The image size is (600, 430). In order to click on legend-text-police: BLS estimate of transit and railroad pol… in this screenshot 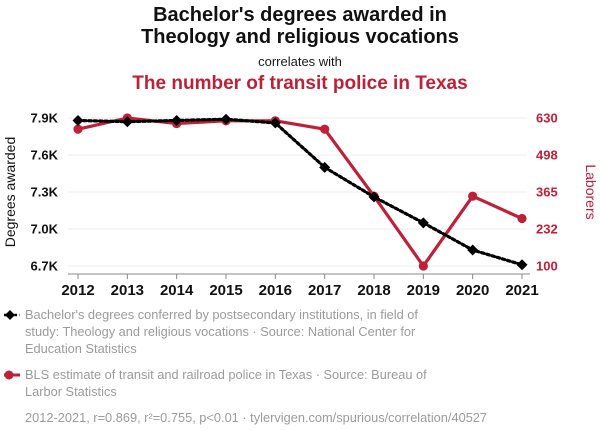, I will do `click(226, 383)`.